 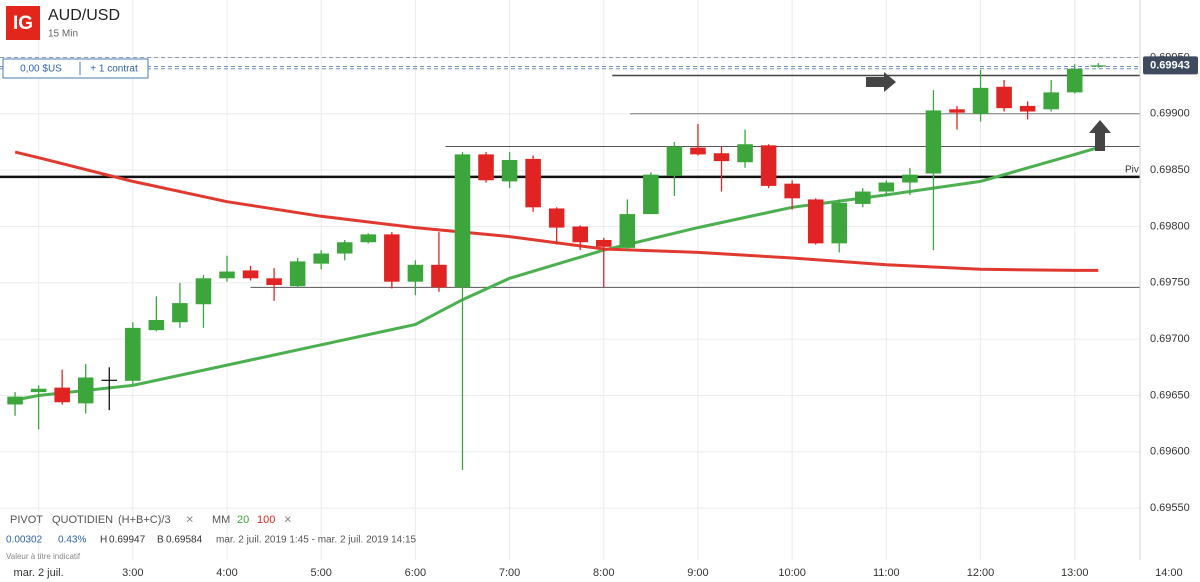 What do you see at coordinates (1170, 395) in the screenshot?
I see `y-tick-label: 0.69650` at bounding box center [1170, 395].